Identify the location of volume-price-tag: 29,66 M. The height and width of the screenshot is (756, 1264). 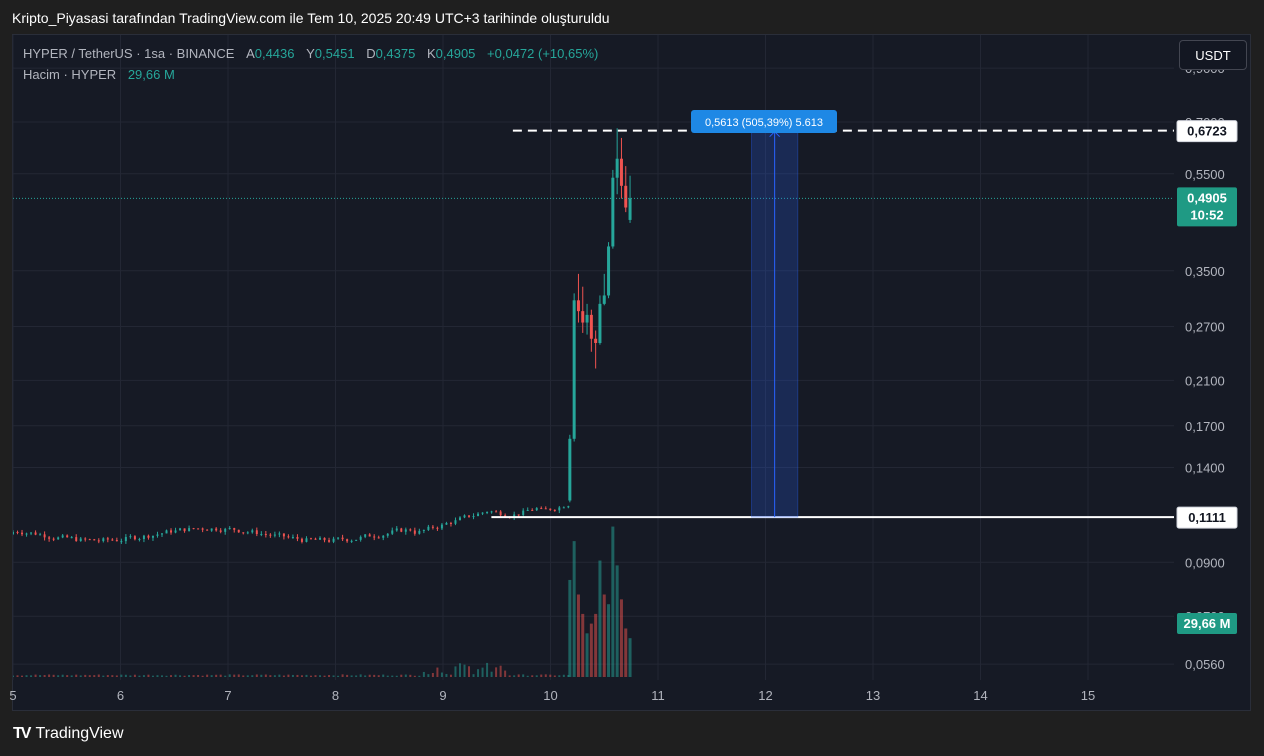
(1207, 623).